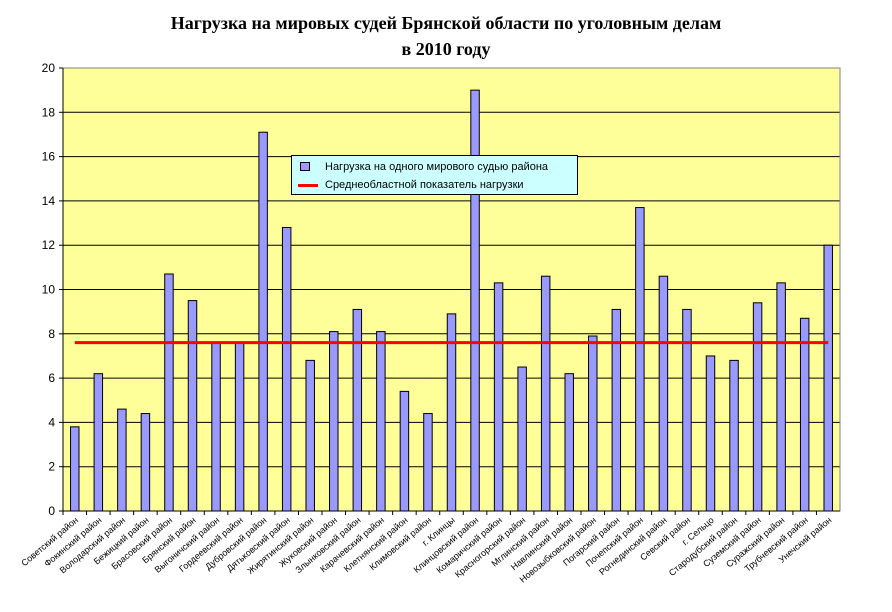  What do you see at coordinates (49, 112) in the screenshot?
I see `y-tick-label: 18` at bounding box center [49, 112].